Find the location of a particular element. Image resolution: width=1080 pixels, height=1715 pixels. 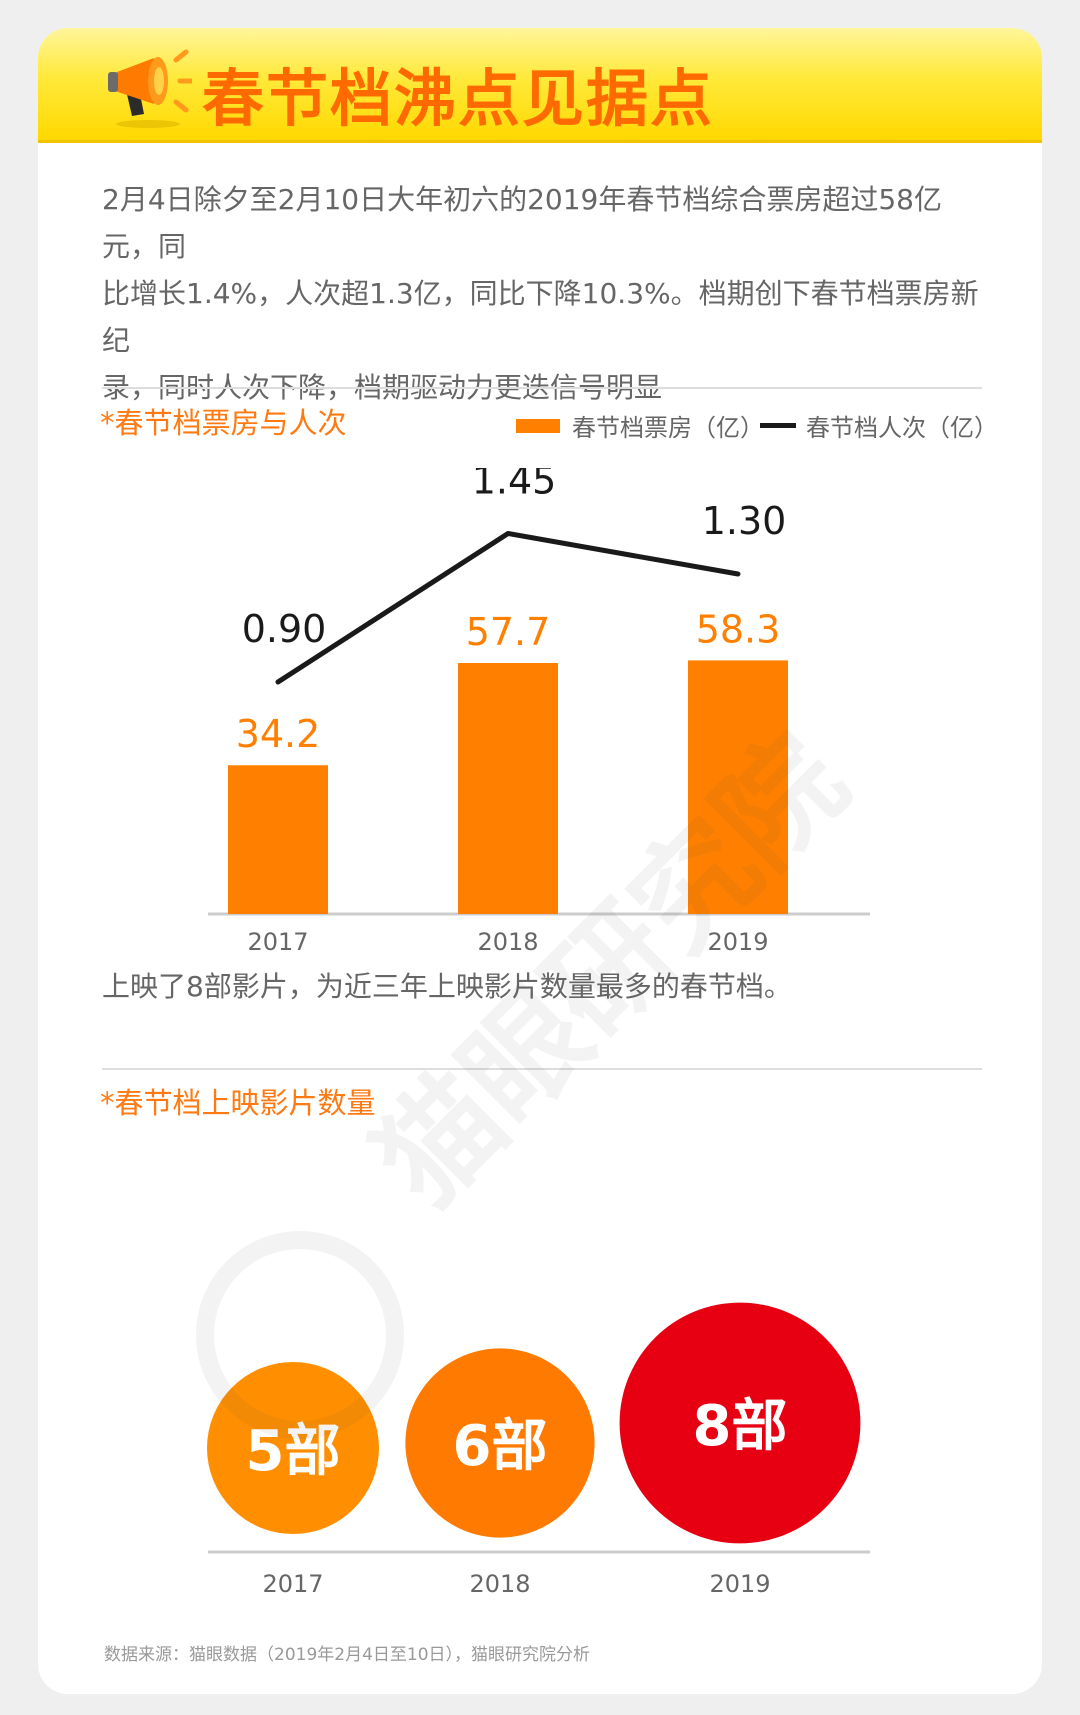

header-banner: 春节档沸点见据点 is located at coordinates (540, 85).